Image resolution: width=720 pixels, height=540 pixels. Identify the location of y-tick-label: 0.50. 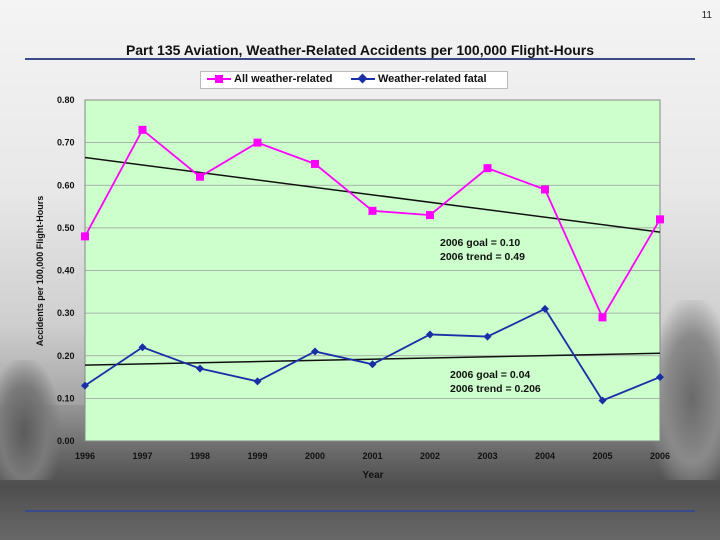
(66, 228).